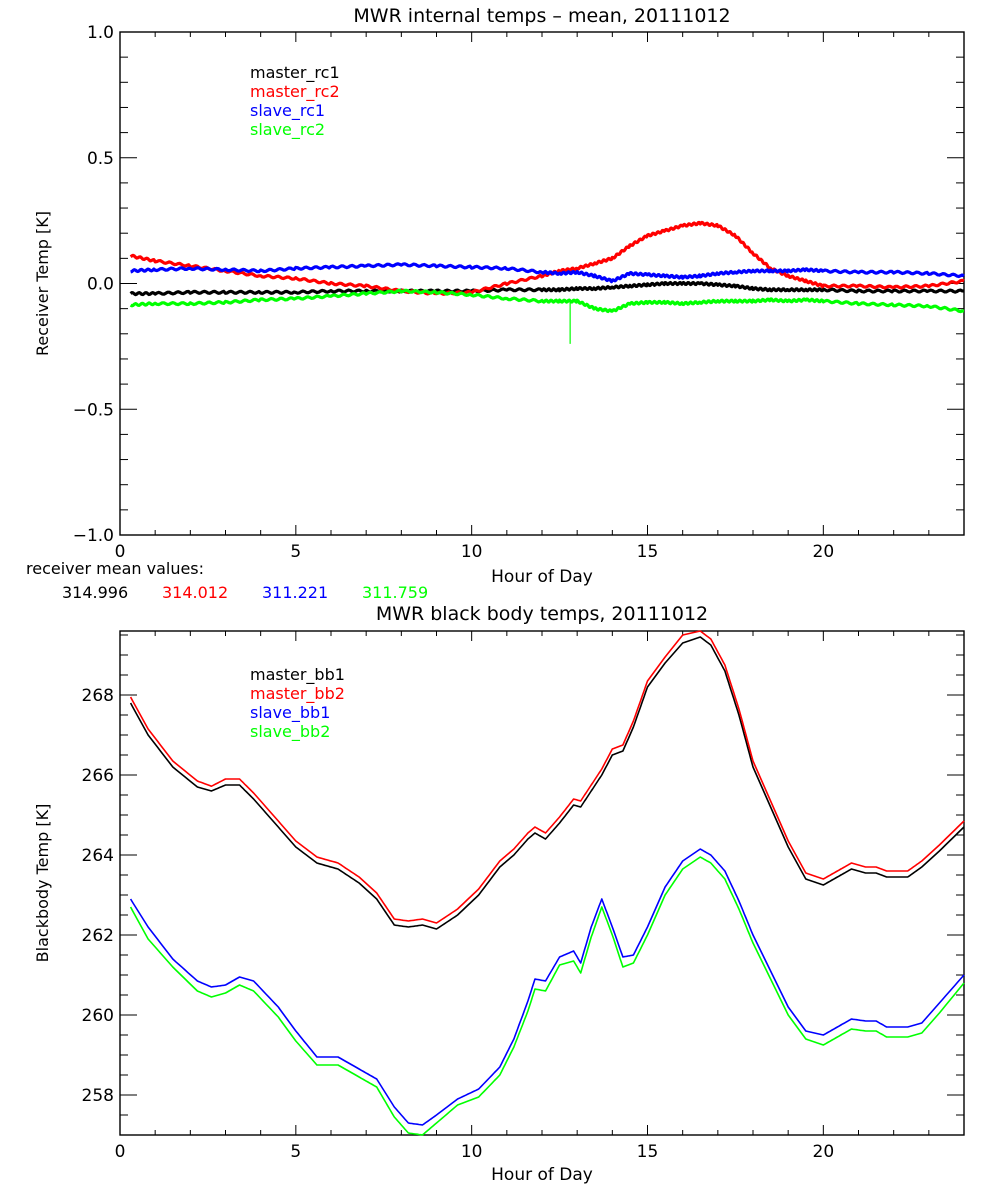 The width and height of the screenshot is (1000, 1200). I want to click on y-tick-label: 1.0, so click(100, 33).